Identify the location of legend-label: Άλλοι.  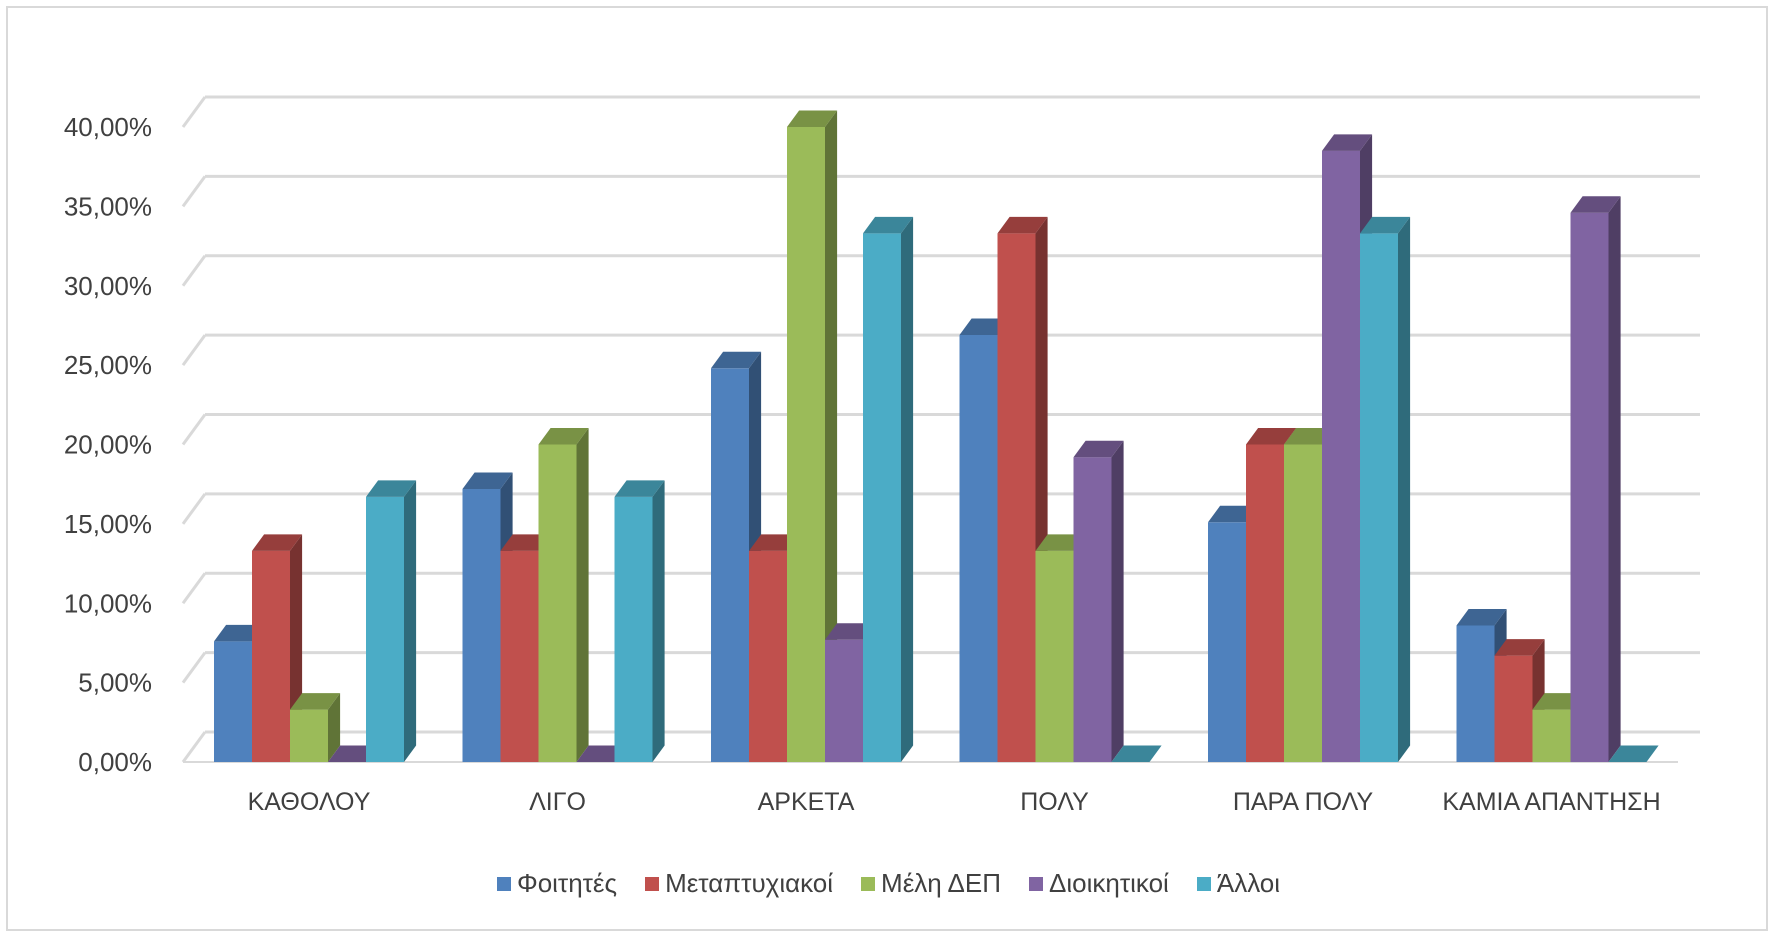
(1248, 883).